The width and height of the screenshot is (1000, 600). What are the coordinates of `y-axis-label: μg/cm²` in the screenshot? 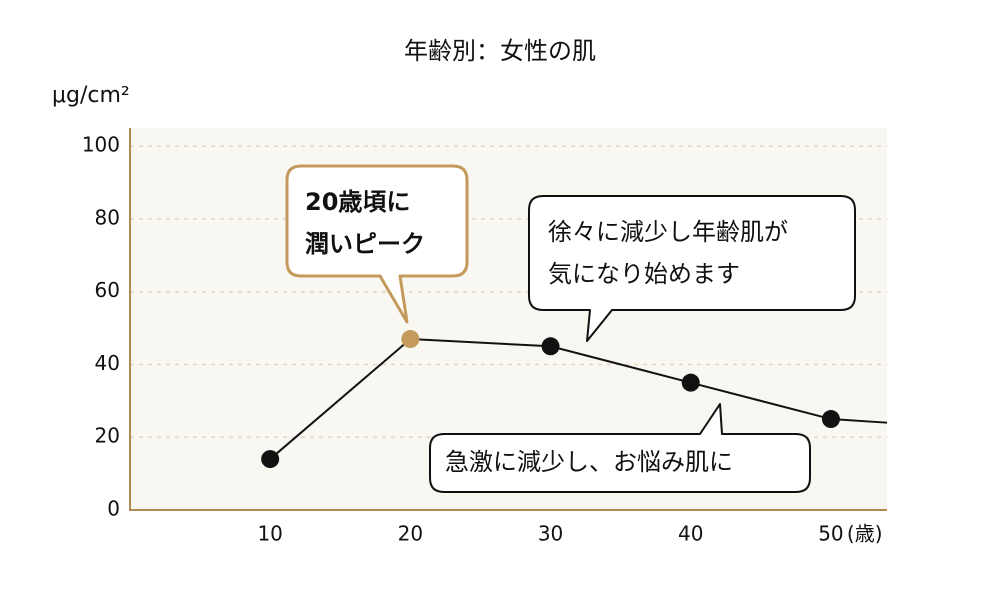 It's located at (91, 95).